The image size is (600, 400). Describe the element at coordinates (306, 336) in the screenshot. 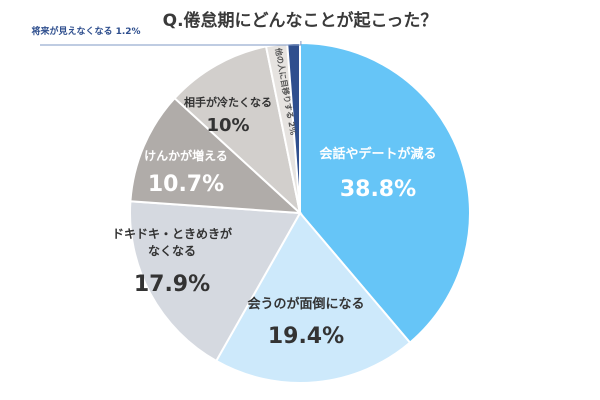

I see `slice-value-label: 19.4%` at that location.